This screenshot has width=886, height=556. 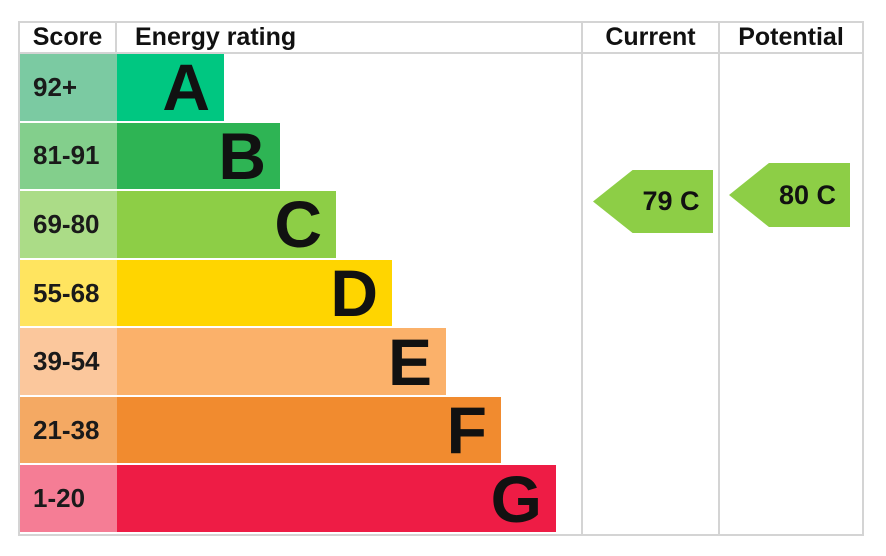 What do you see at coordinates (68, 362) in the screenshot?
I see `score-range-e: 39-54` at bounding box center [68, 362].